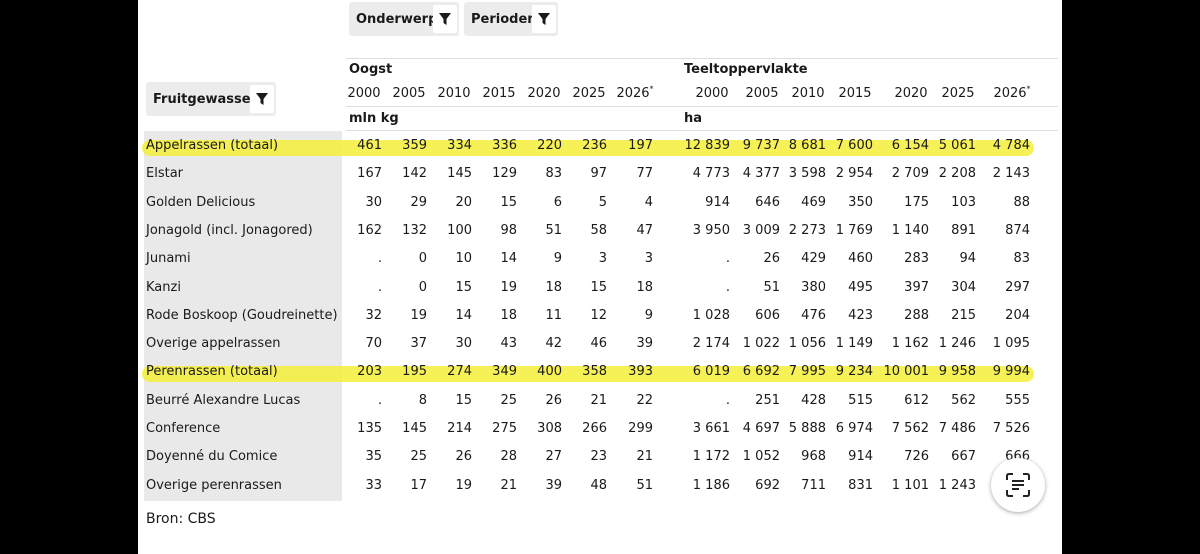  What do you see at coordinates (459, 372) in the screenshot?
I see `oogst-cell: 274` at bounding box center [459, 372].